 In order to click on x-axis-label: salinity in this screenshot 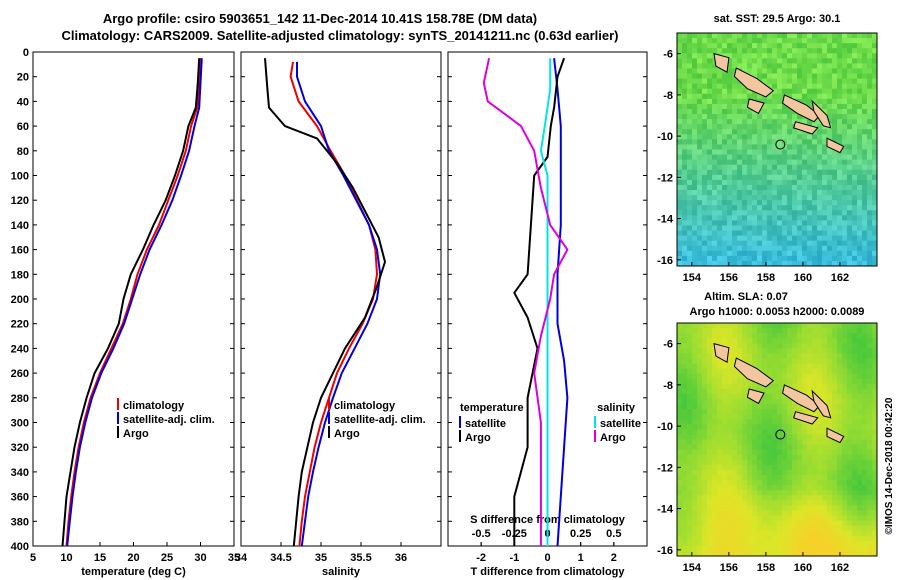, I will do `click(341, 572)`.